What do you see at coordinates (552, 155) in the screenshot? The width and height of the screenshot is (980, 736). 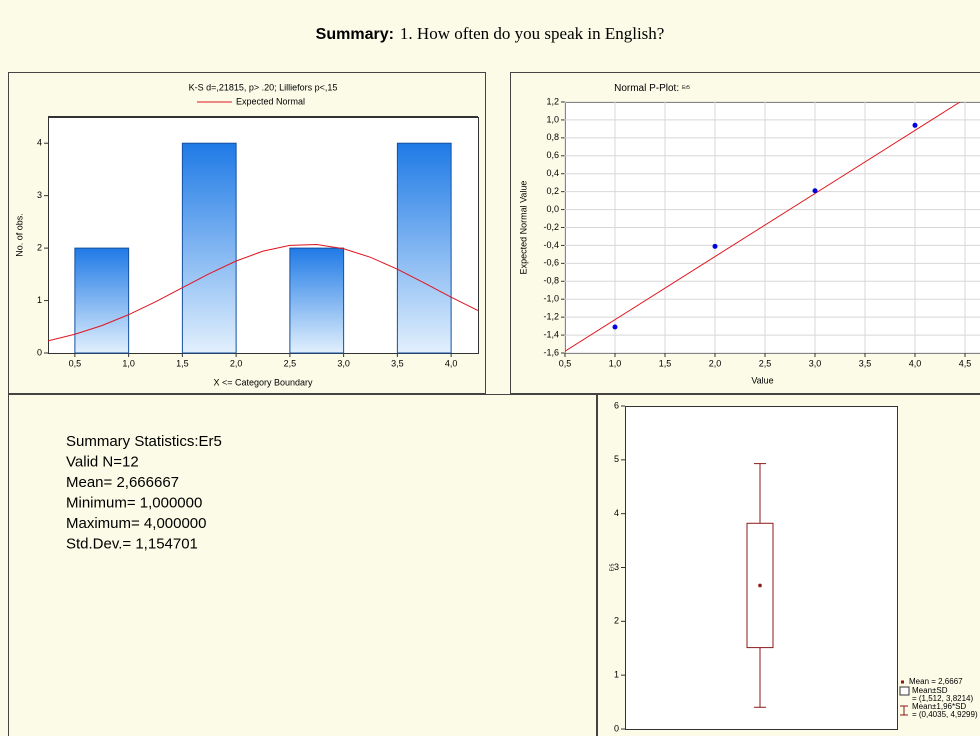 I see `y-tick-label: 0,6` at bounding box center [552, 155].